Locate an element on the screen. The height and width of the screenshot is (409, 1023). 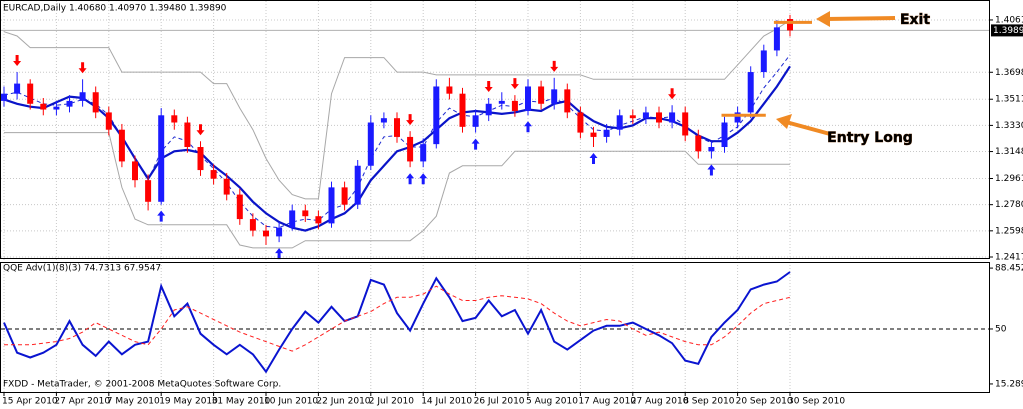
y-tick-label: 1.36985 is located at coordinates (1009, 73).